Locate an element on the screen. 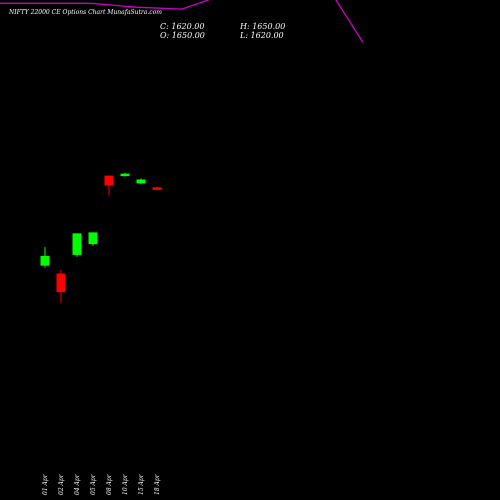 This screenshot has width=500, height=500. x-tick-label: 02 Apr is located at coordinates (61, 484).